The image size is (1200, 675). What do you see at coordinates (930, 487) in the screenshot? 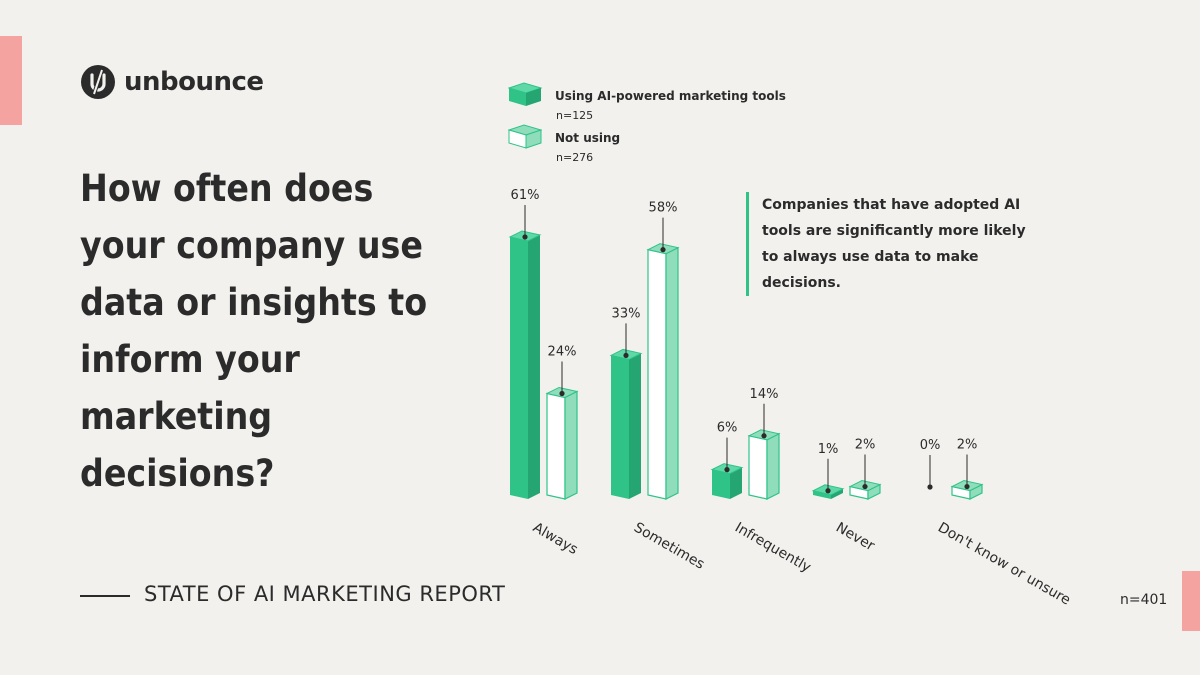
I see `bar-ai-4-dot` at bounding box center [930, 487].